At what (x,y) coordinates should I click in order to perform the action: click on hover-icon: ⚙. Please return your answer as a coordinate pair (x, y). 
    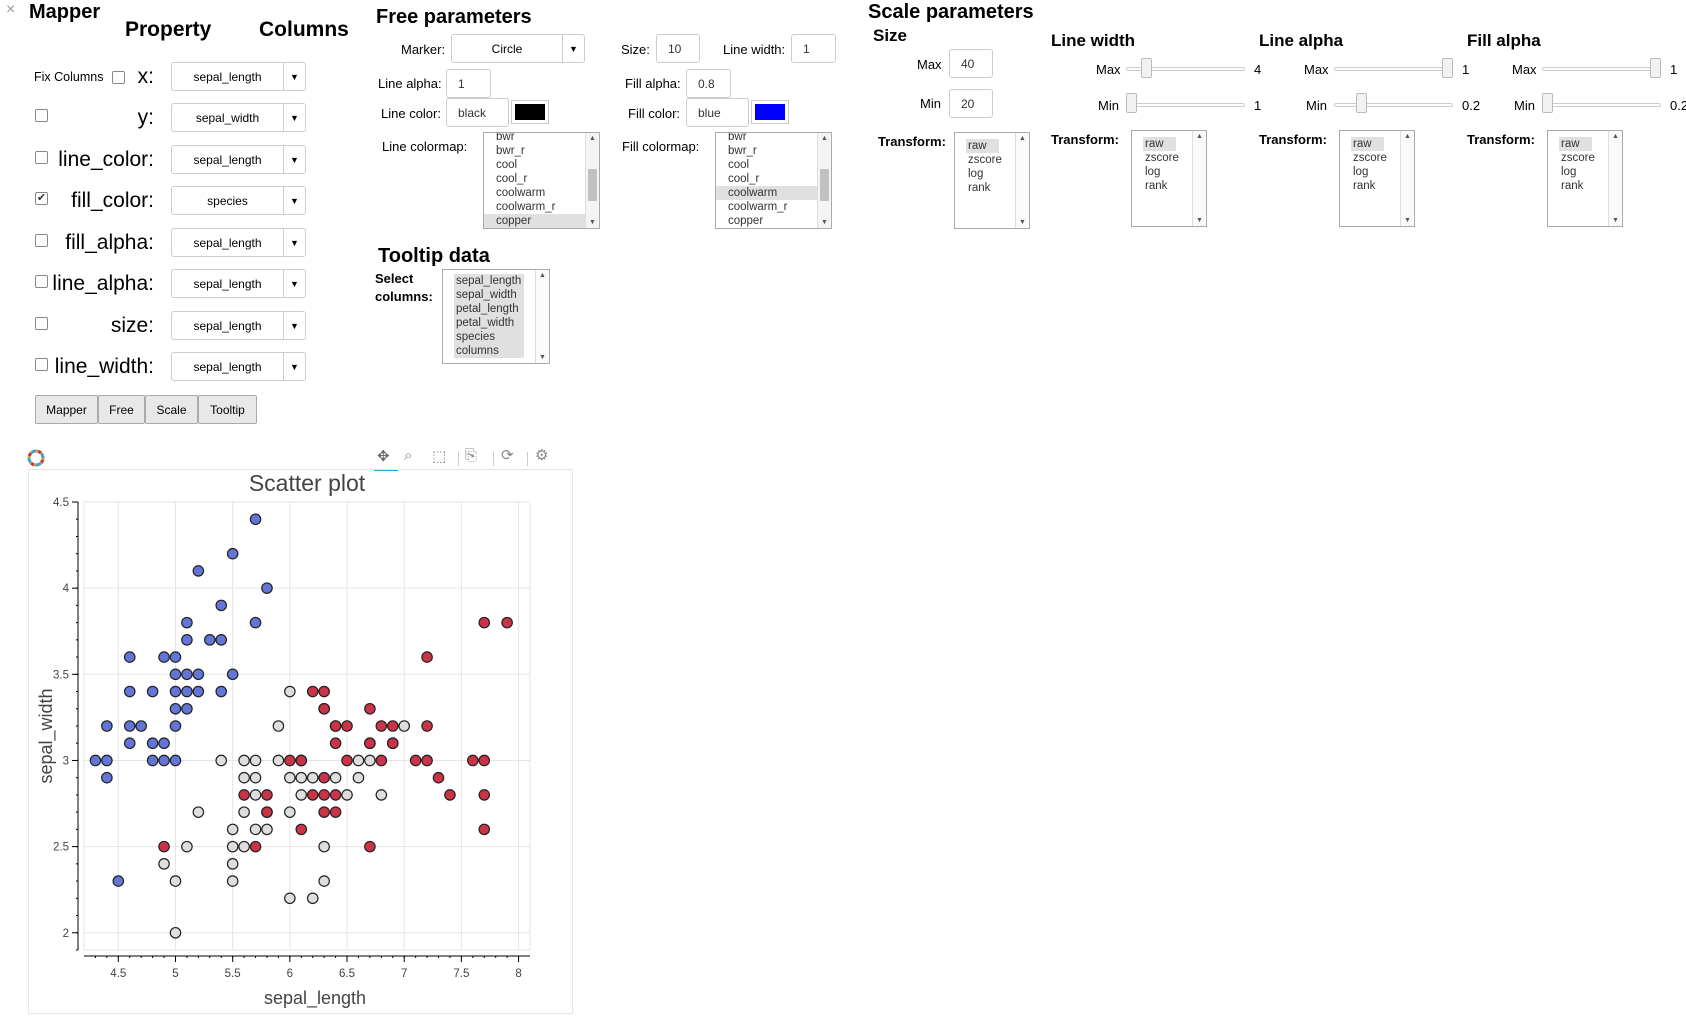
    Looking at the image, I should click on (542, 455).